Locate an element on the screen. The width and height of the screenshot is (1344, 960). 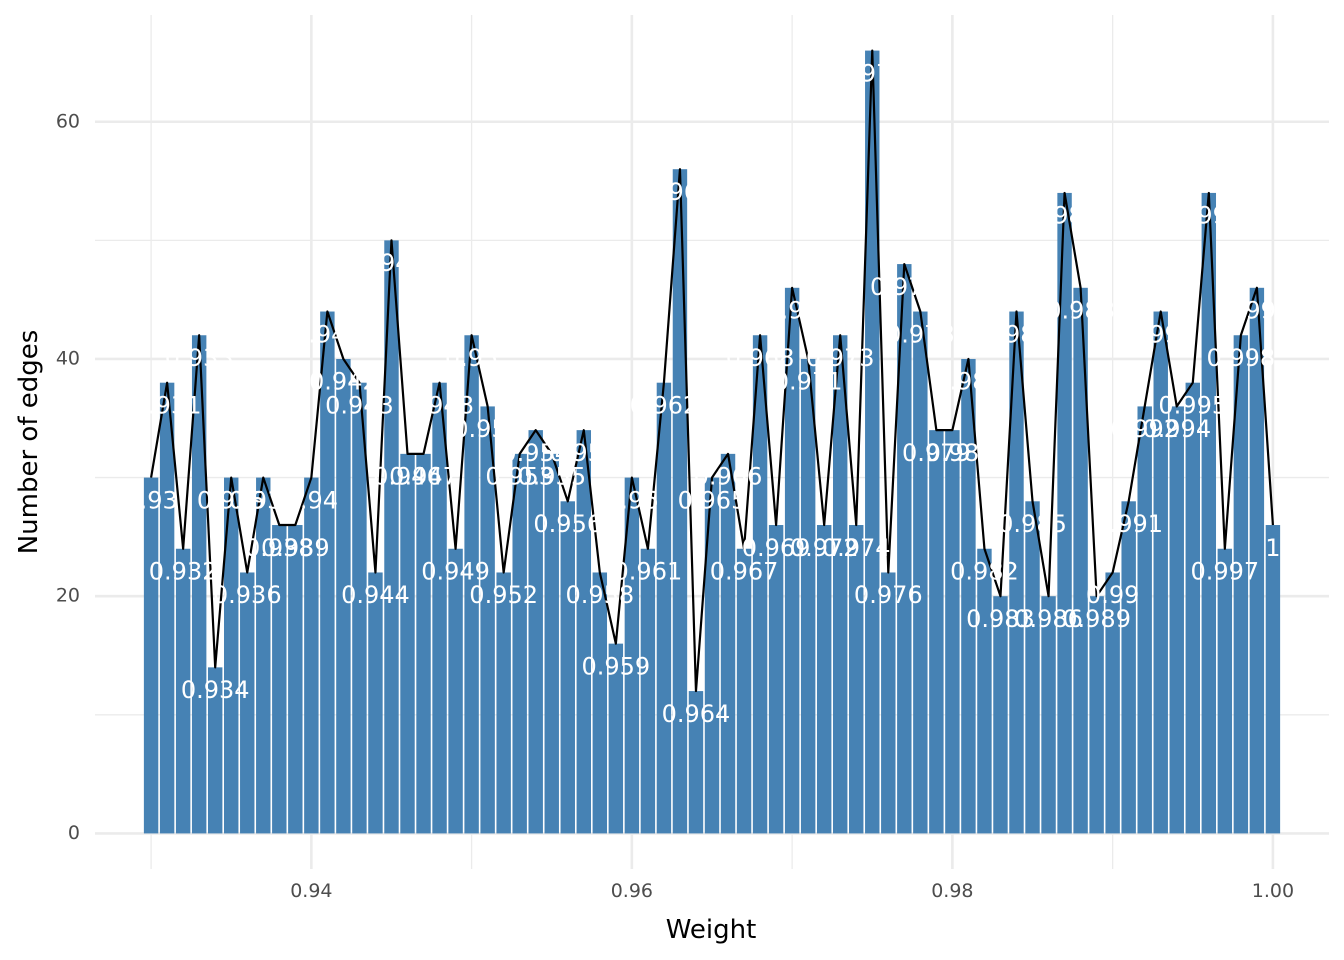
data-label: 0.997 is located at coordinates (1224, 571).